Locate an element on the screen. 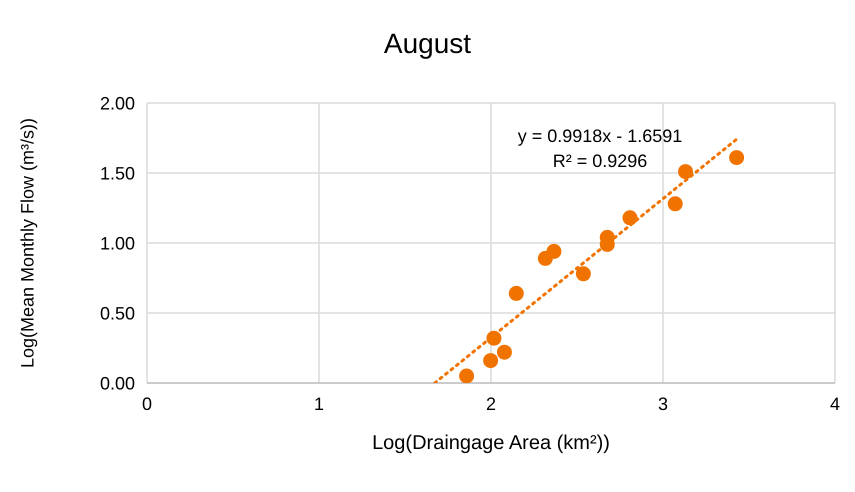 The height and width of the screenshot is (492, 855). x-tick-label: 3 is located at coordinates (663, 404).